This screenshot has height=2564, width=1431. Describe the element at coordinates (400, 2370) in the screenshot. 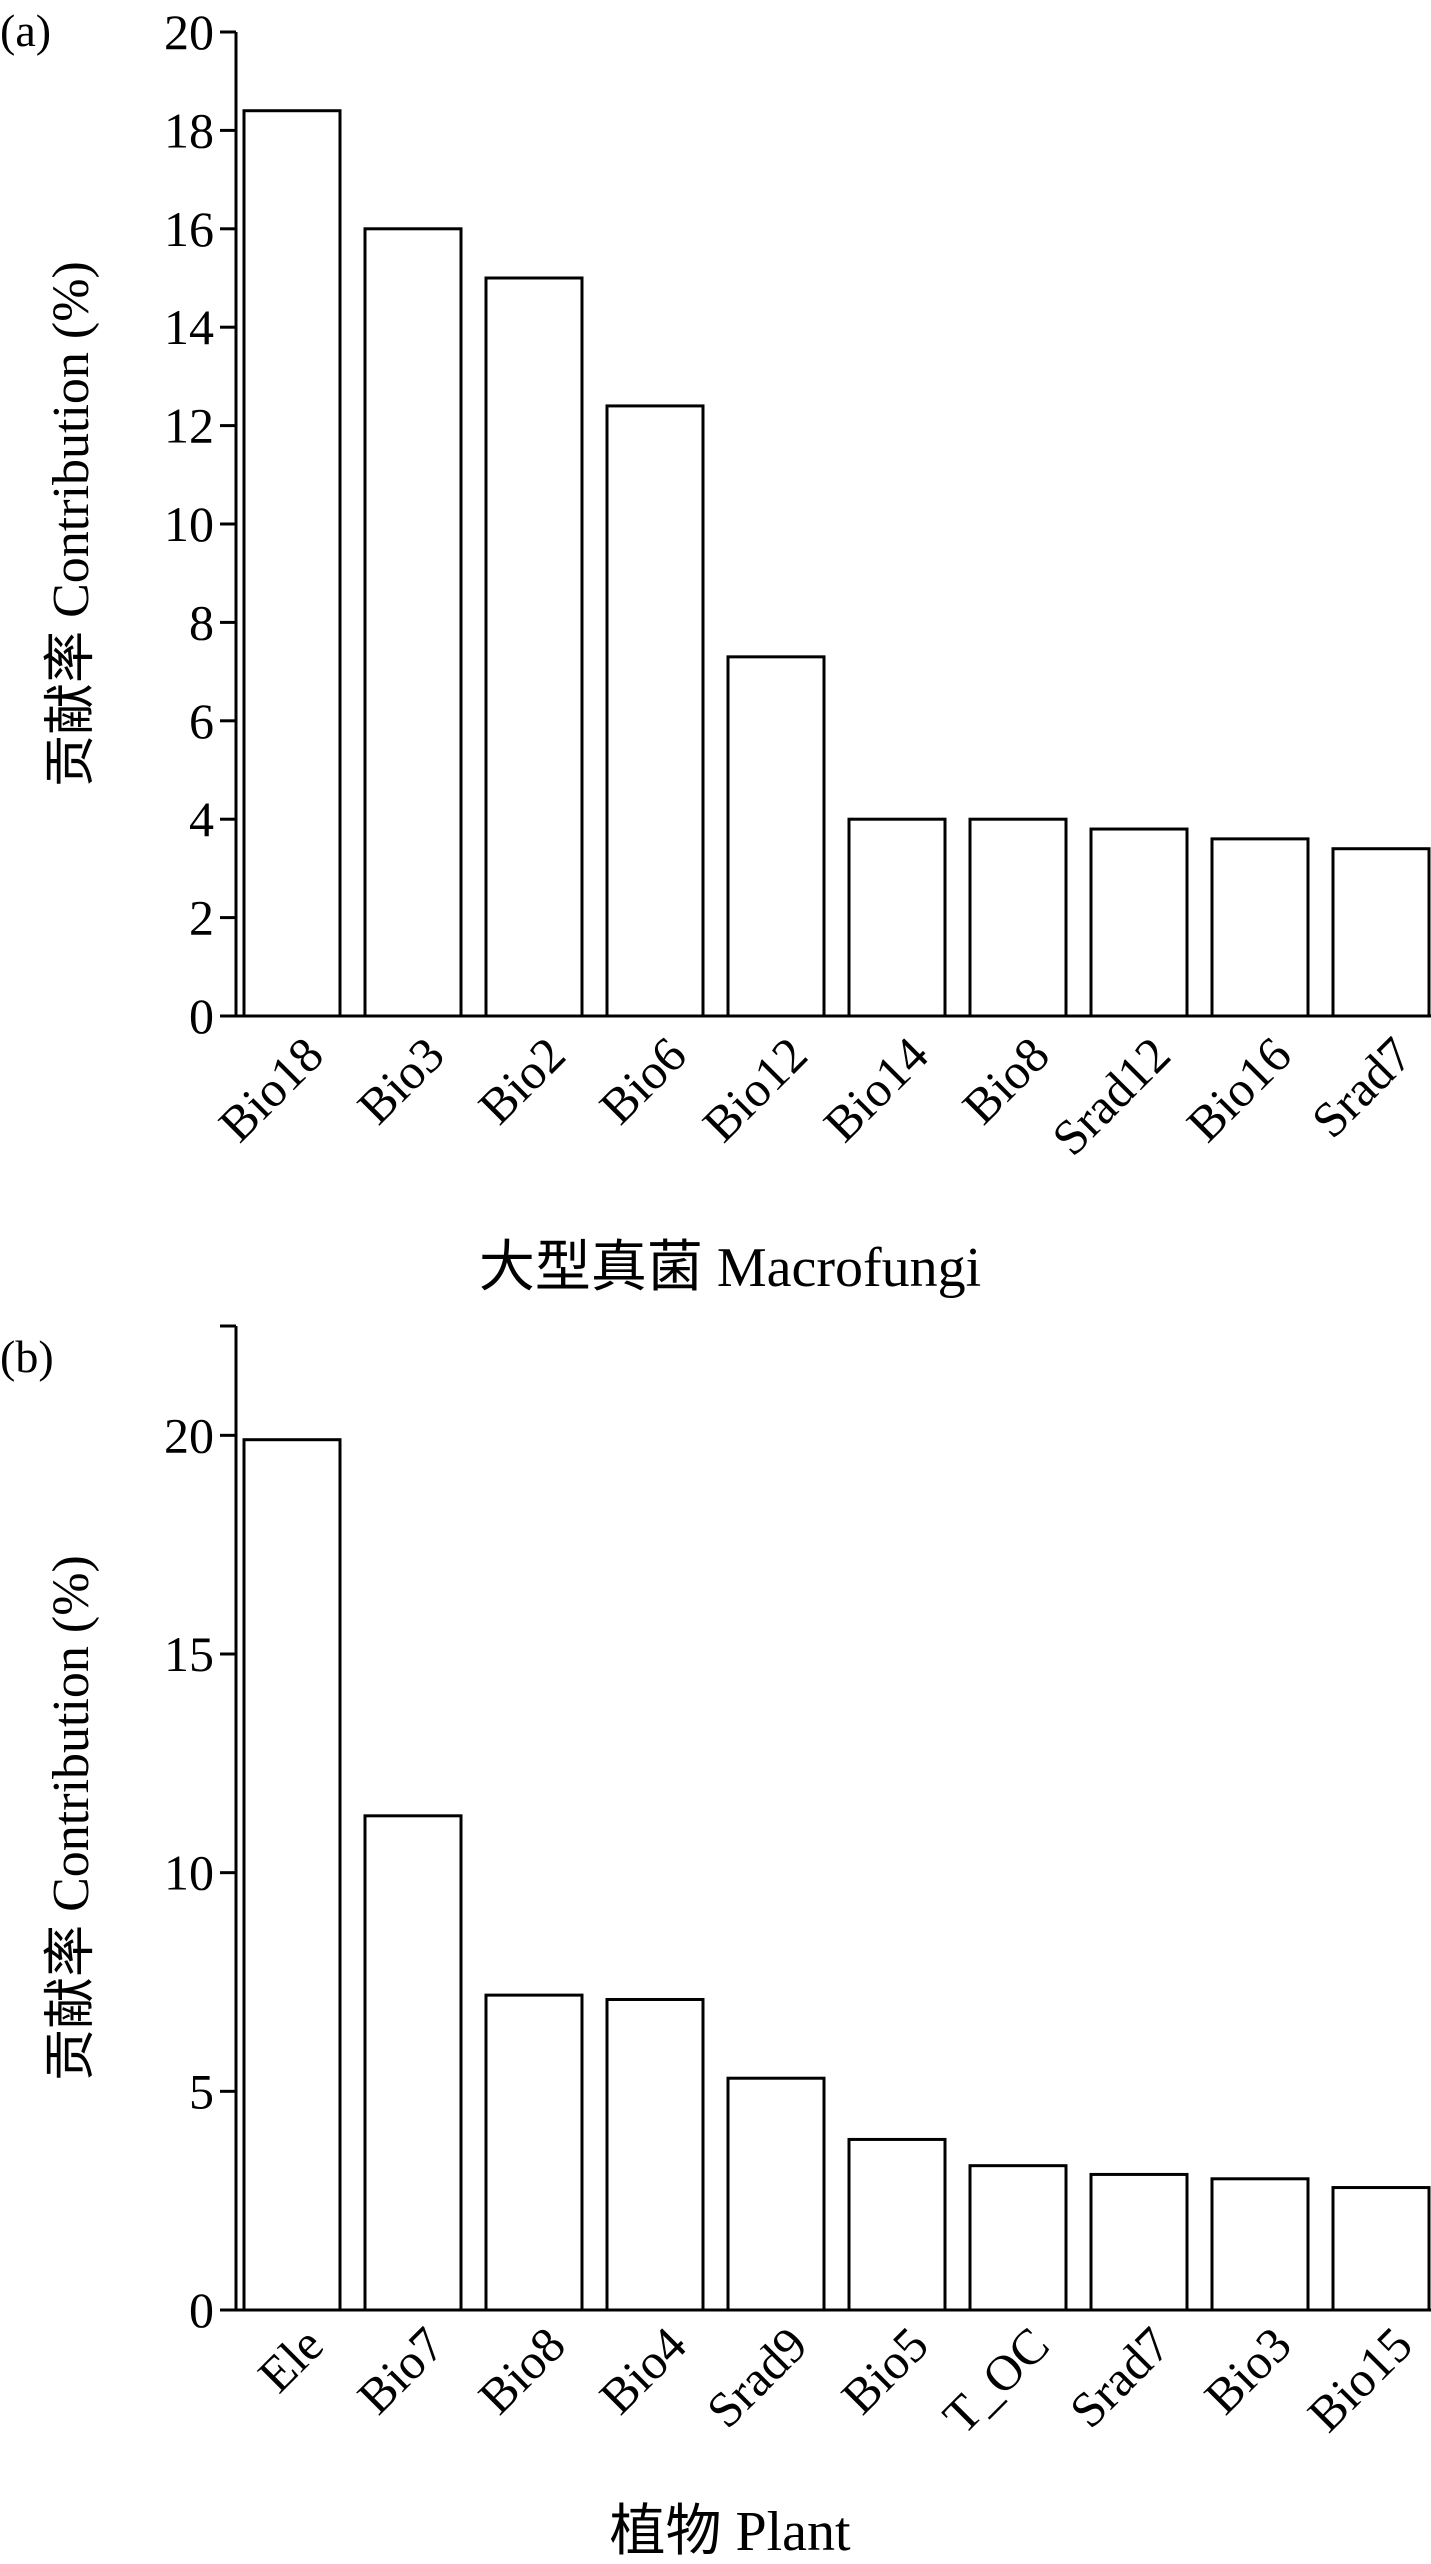

I see `category-label: Bio7` at that location.